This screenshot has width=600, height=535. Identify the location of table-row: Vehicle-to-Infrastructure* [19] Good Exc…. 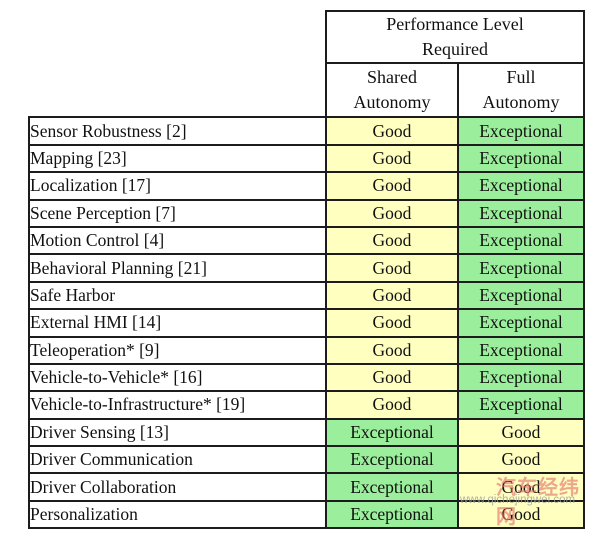
(306, 405).